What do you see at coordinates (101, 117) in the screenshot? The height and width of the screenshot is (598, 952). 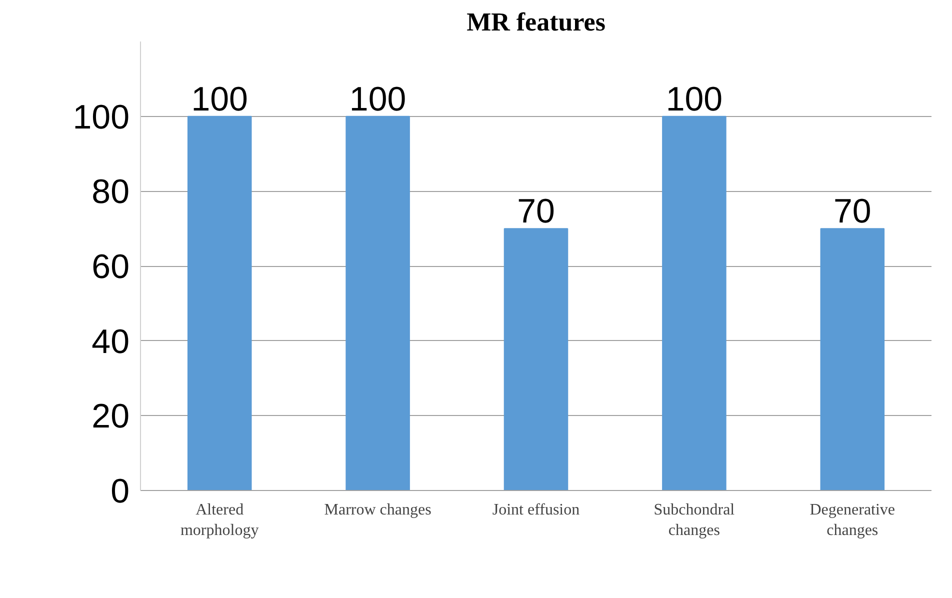 I see `y-tick-label: 100` at bounding box center [101, 117].